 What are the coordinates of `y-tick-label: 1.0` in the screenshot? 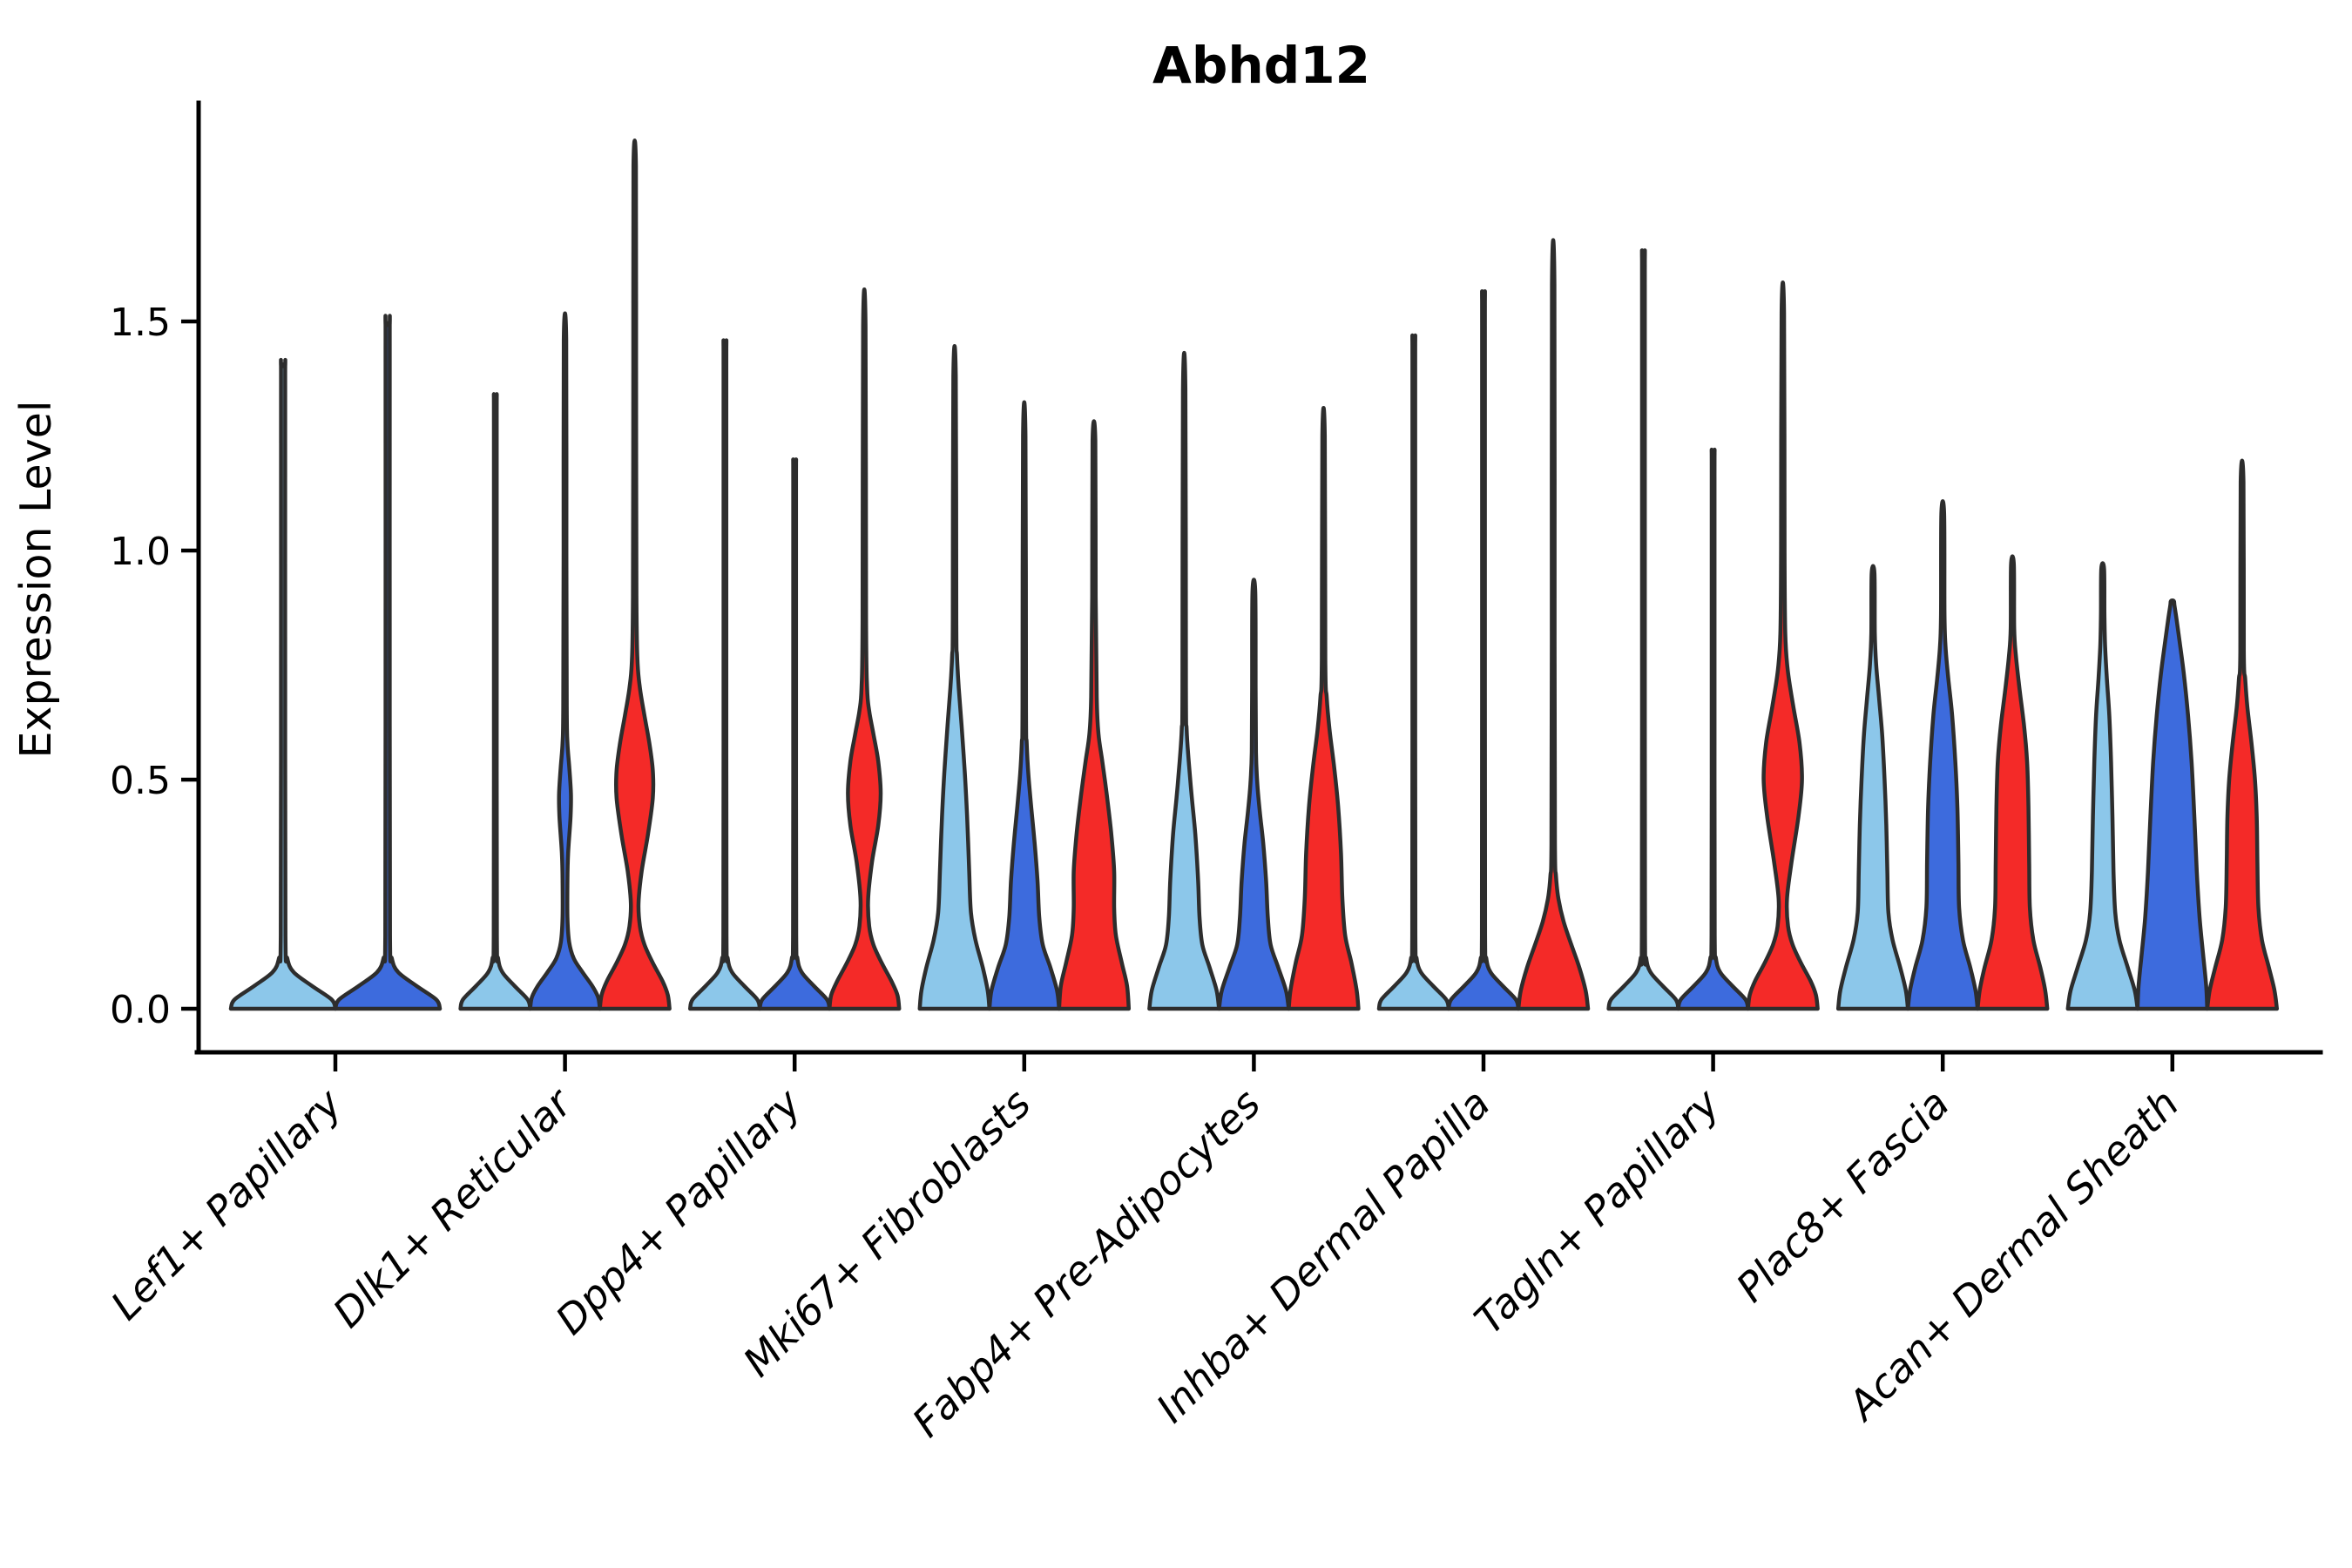 It's located at (140, 552).